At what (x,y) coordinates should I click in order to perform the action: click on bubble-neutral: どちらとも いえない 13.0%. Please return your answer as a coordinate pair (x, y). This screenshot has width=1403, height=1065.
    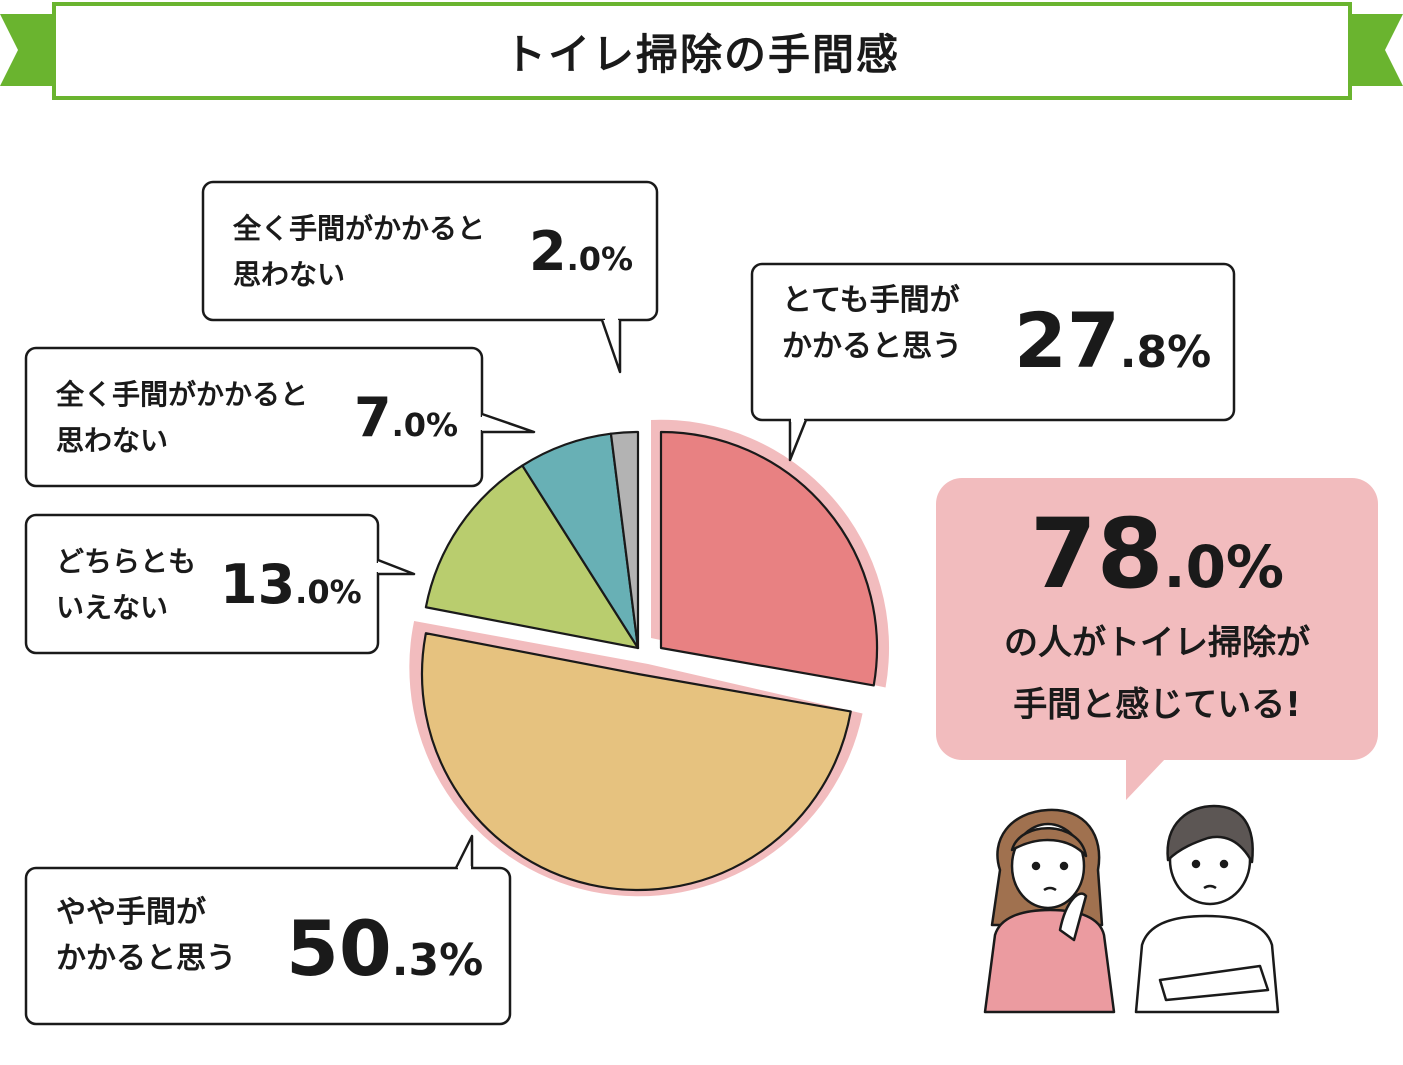
    Looking at the image, I should click on (202, 584).